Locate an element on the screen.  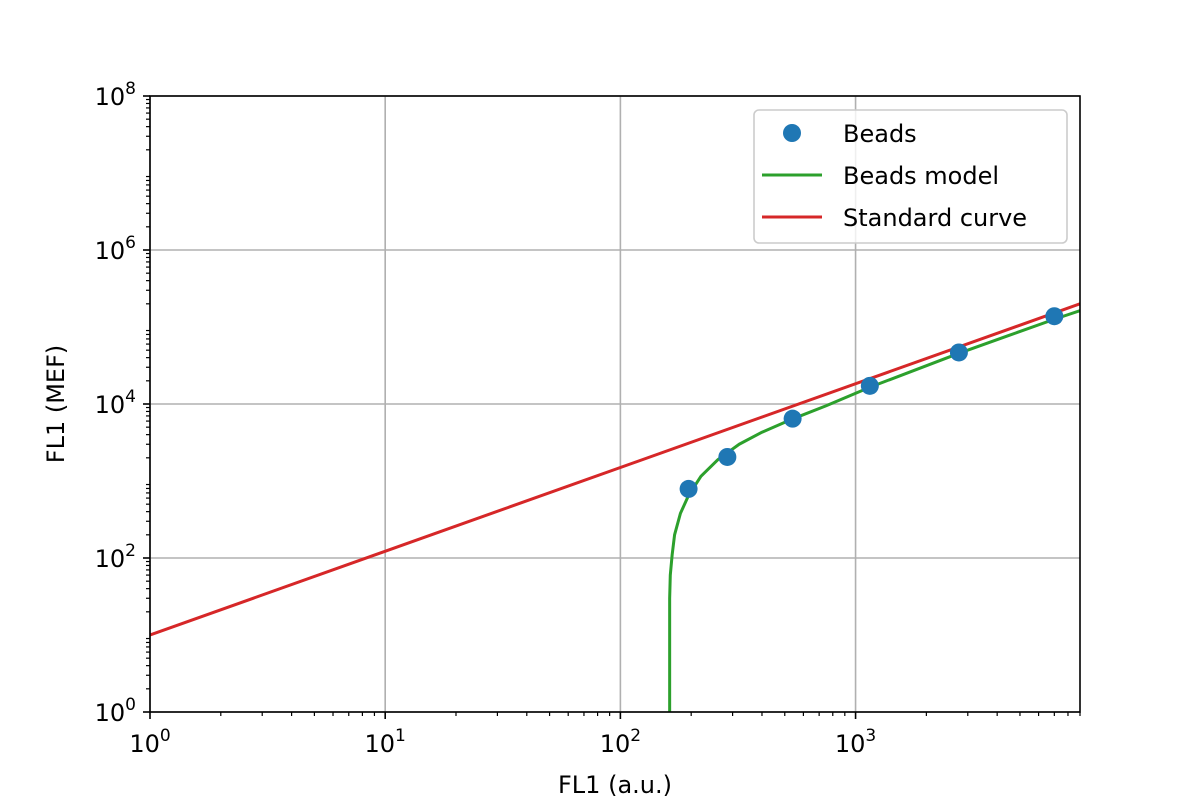
legend: Beads Beads model Standard curve is located at coordinates (910, 176).